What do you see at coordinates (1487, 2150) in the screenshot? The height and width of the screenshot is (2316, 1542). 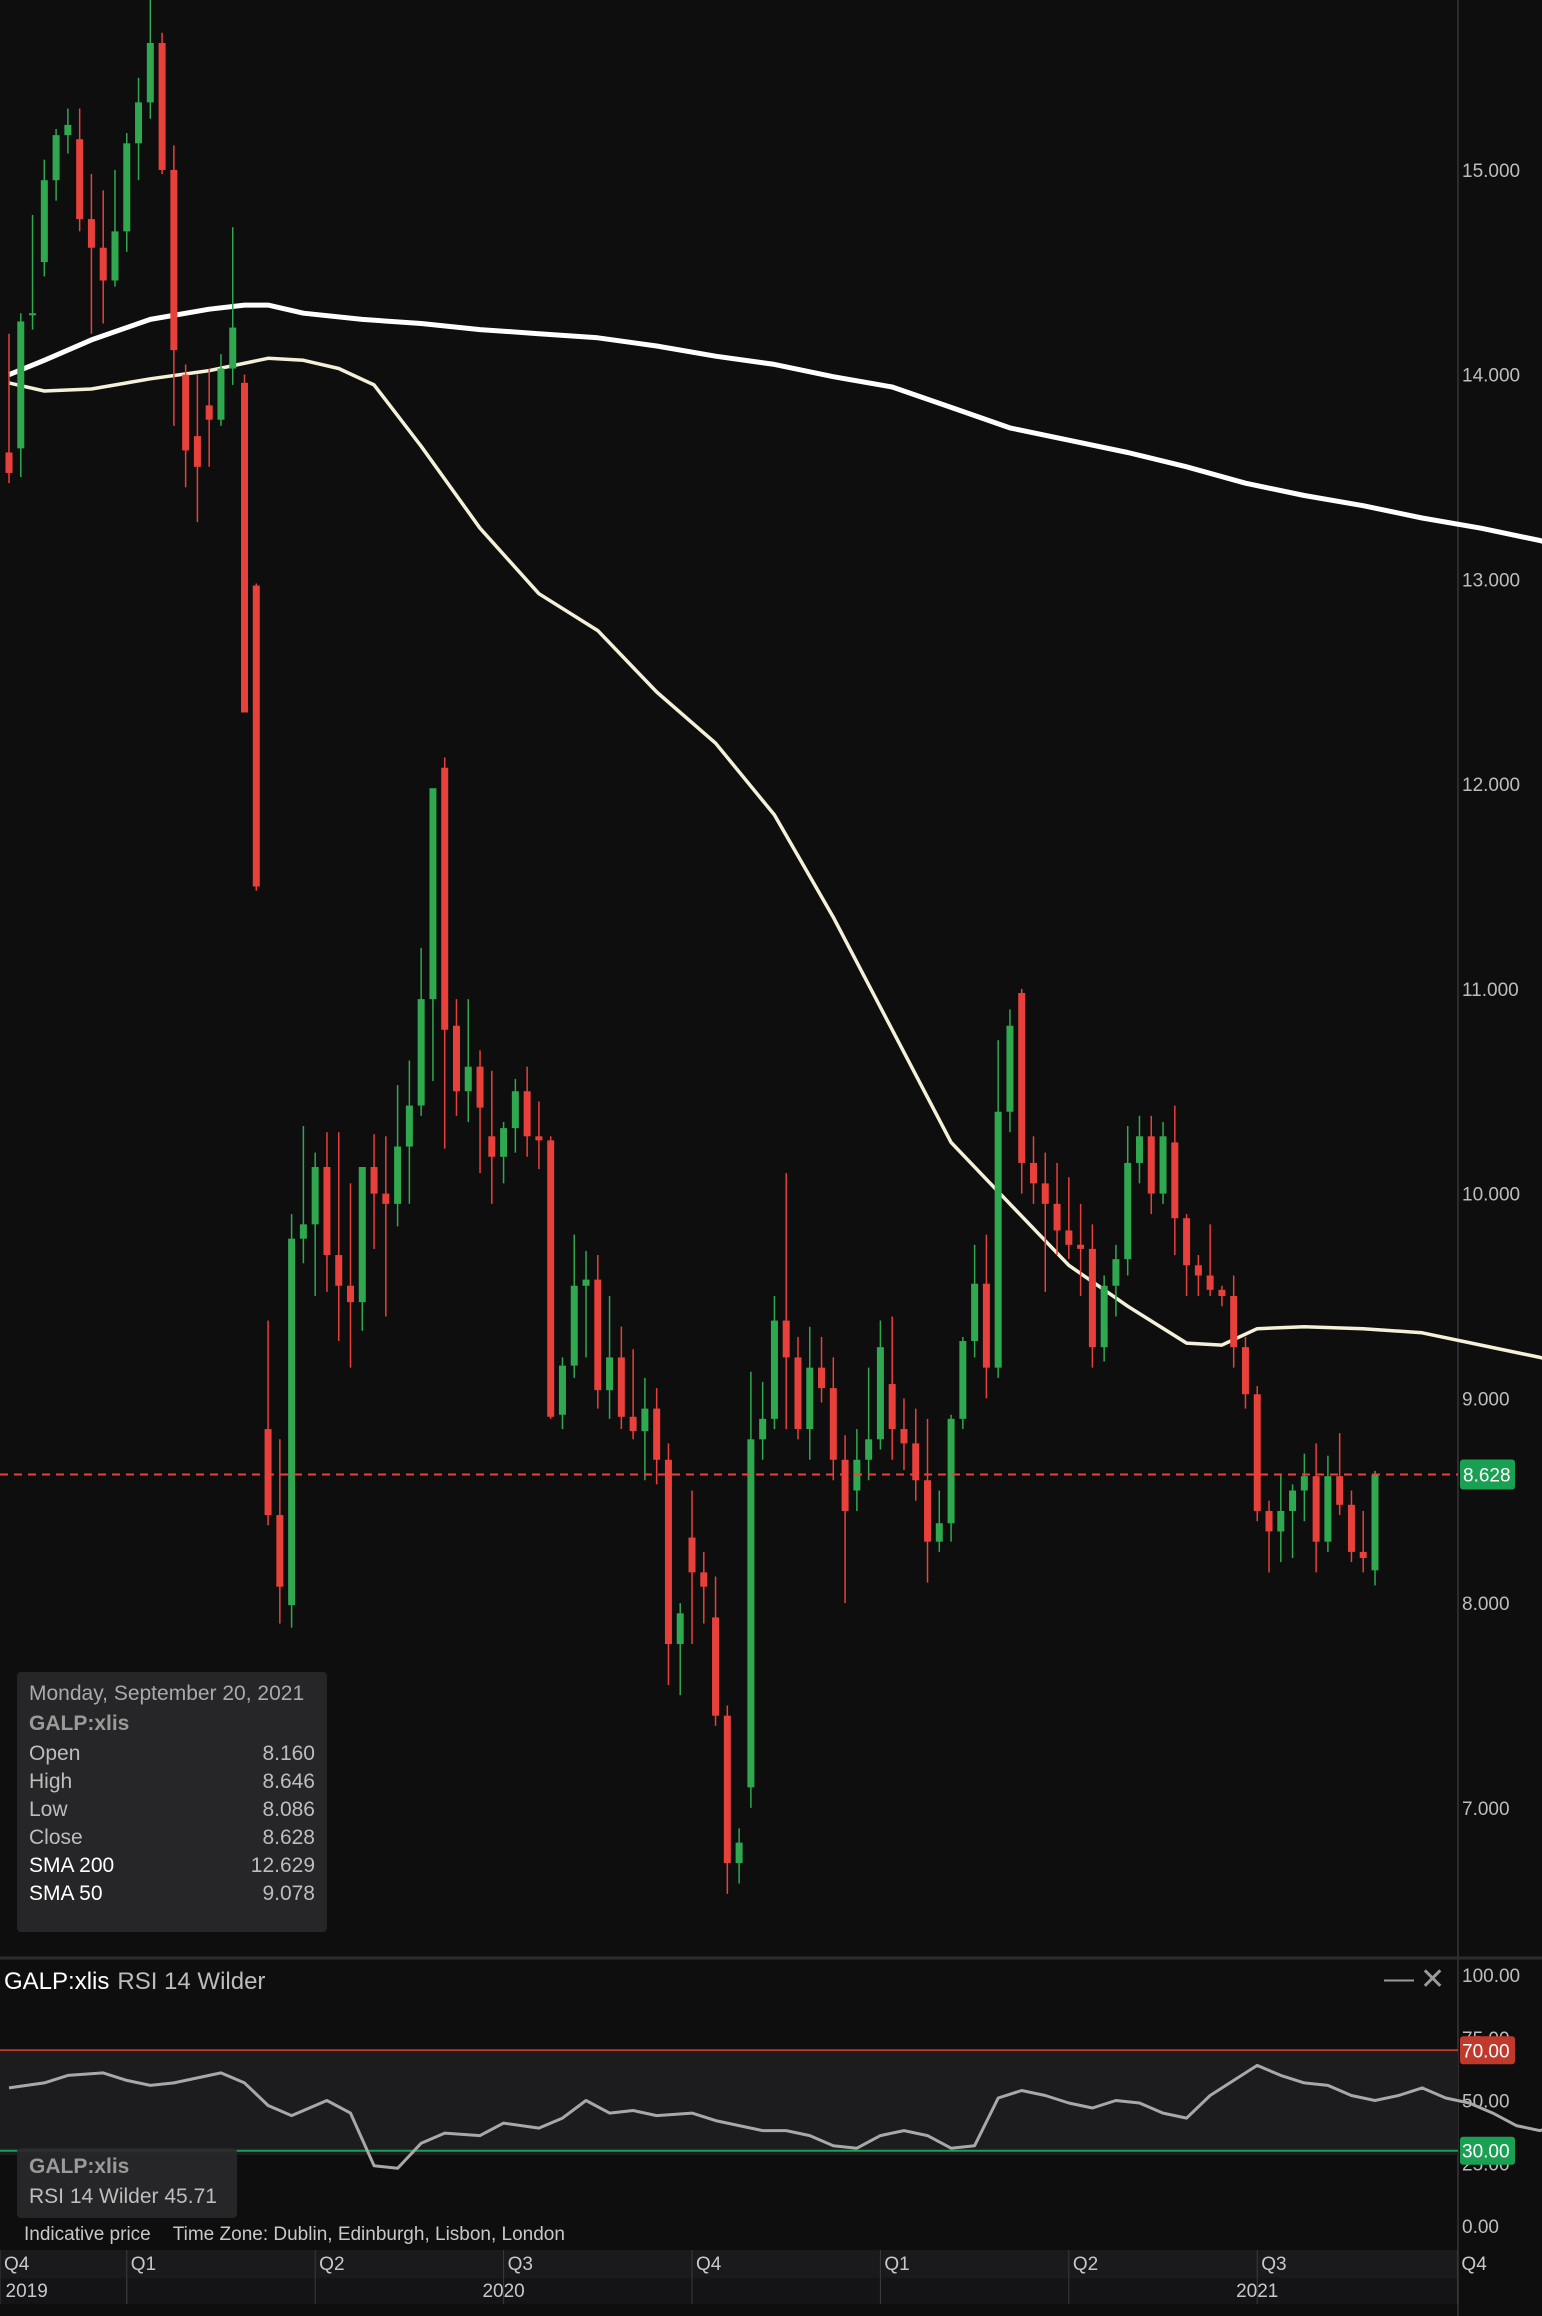 I see `rsi-band-badge` at bounding box center [1487, 2150].